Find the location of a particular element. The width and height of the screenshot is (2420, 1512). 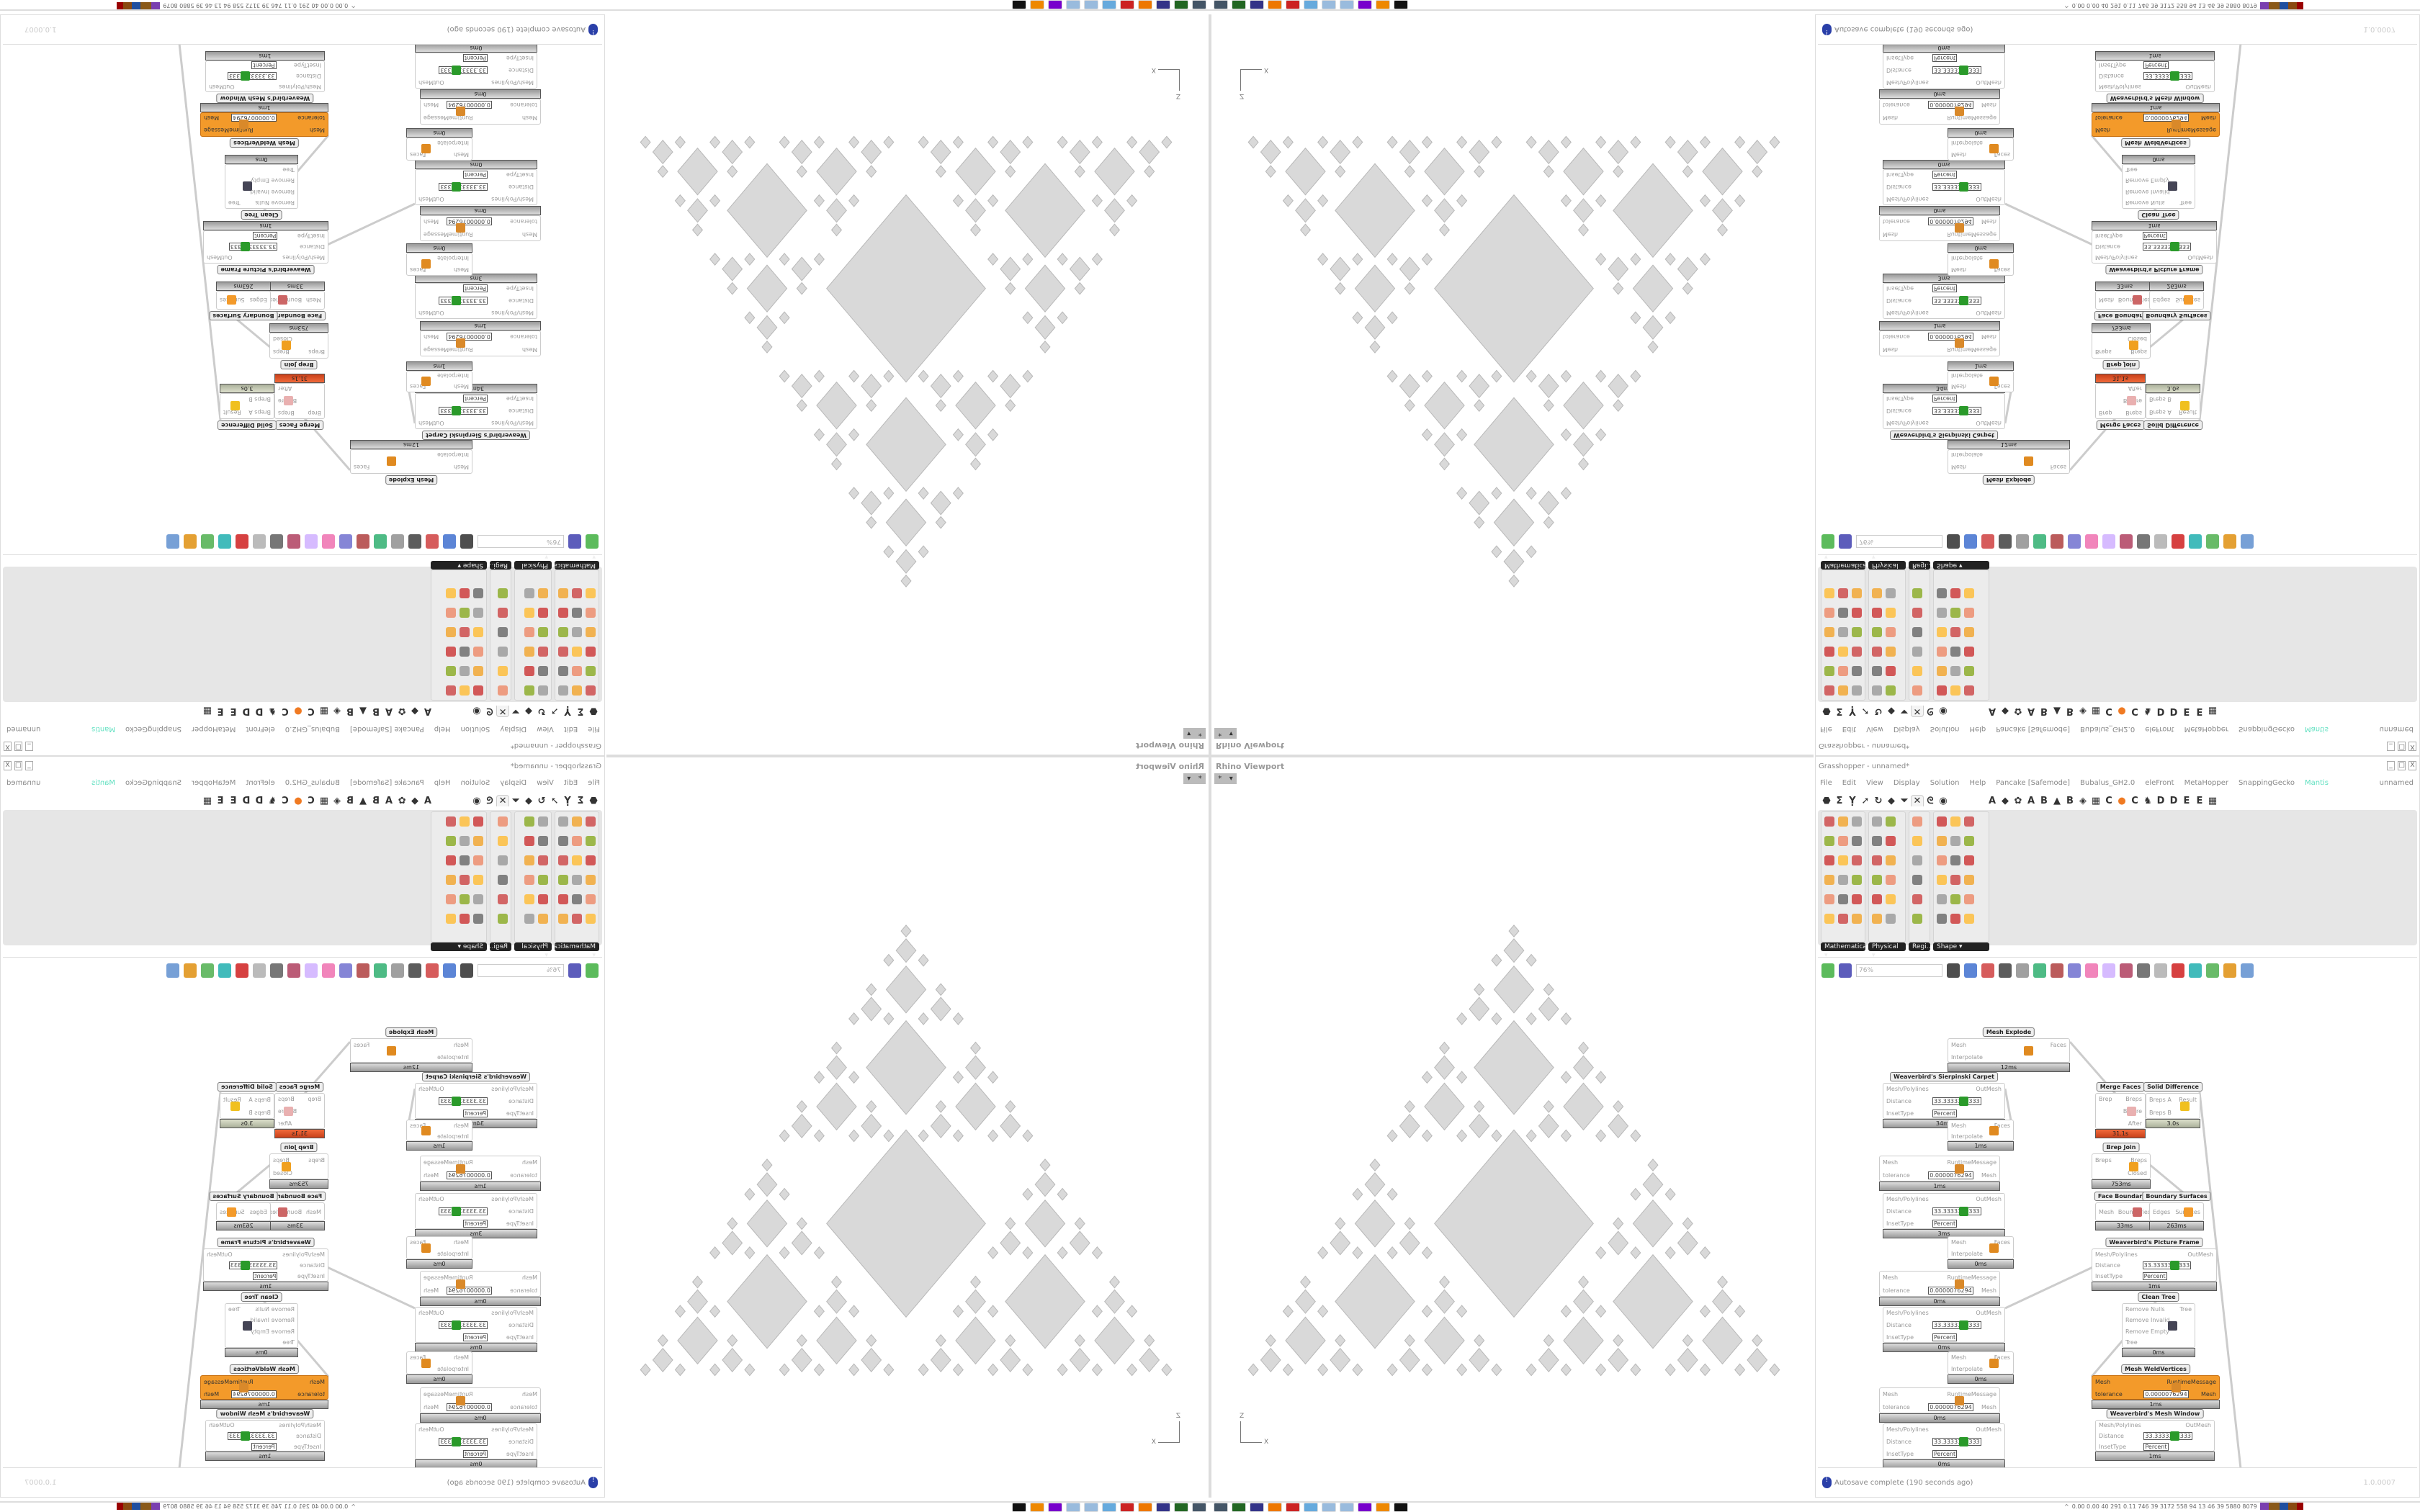

plugin-tab-icon: B is located at coordinates (2044, 711).